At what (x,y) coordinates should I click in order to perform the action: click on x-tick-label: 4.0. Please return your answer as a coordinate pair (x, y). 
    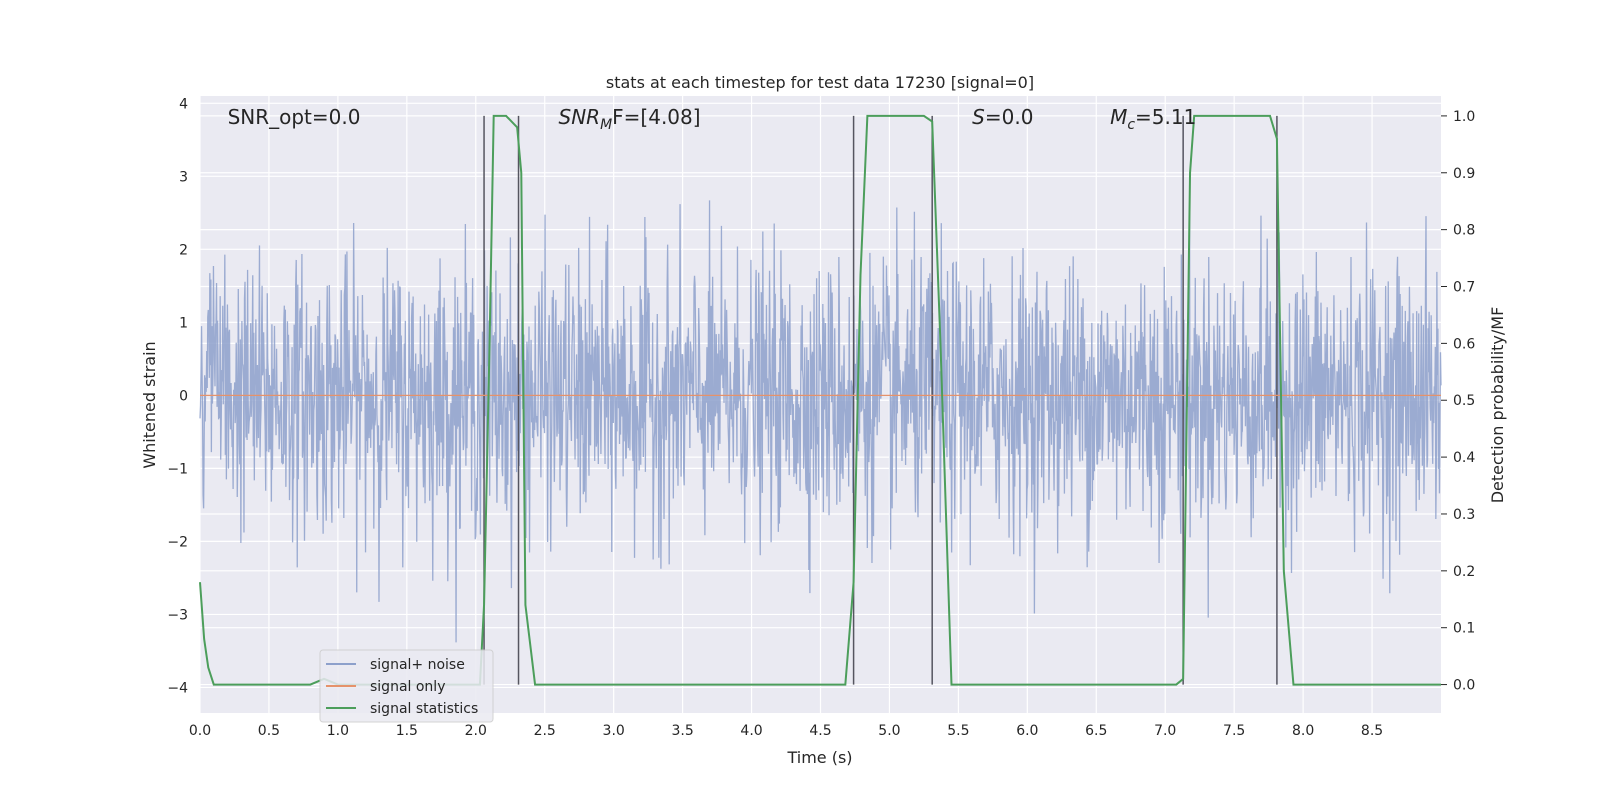
    Looking at the image, I should click on (751, 731).